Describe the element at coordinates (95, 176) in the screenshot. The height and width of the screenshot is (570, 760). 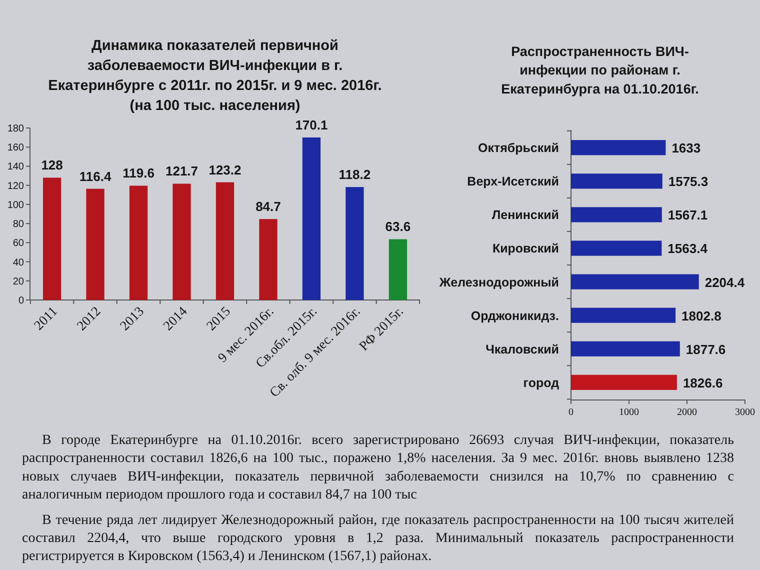
I see `data-label: 116.4` at that location.